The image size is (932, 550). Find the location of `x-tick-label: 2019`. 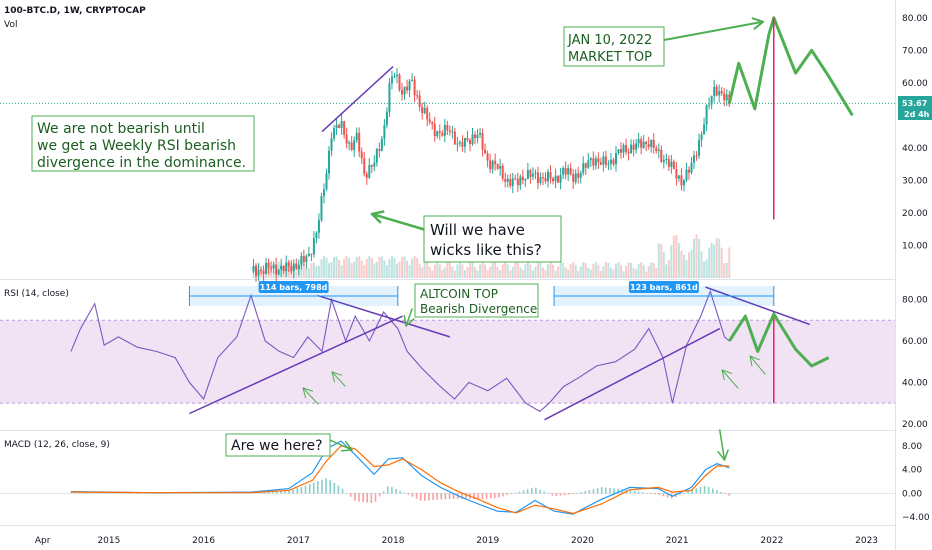

x-tick-label: 2019 is located at coordinates (487, 541).